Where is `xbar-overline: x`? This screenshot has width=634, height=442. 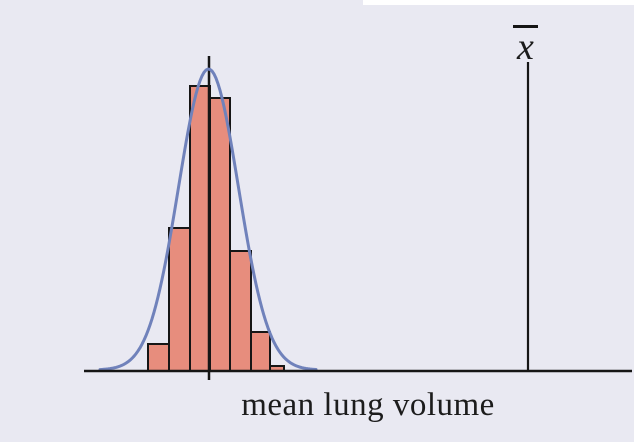 xbar-overline: x is located at coordinates (525, 47).